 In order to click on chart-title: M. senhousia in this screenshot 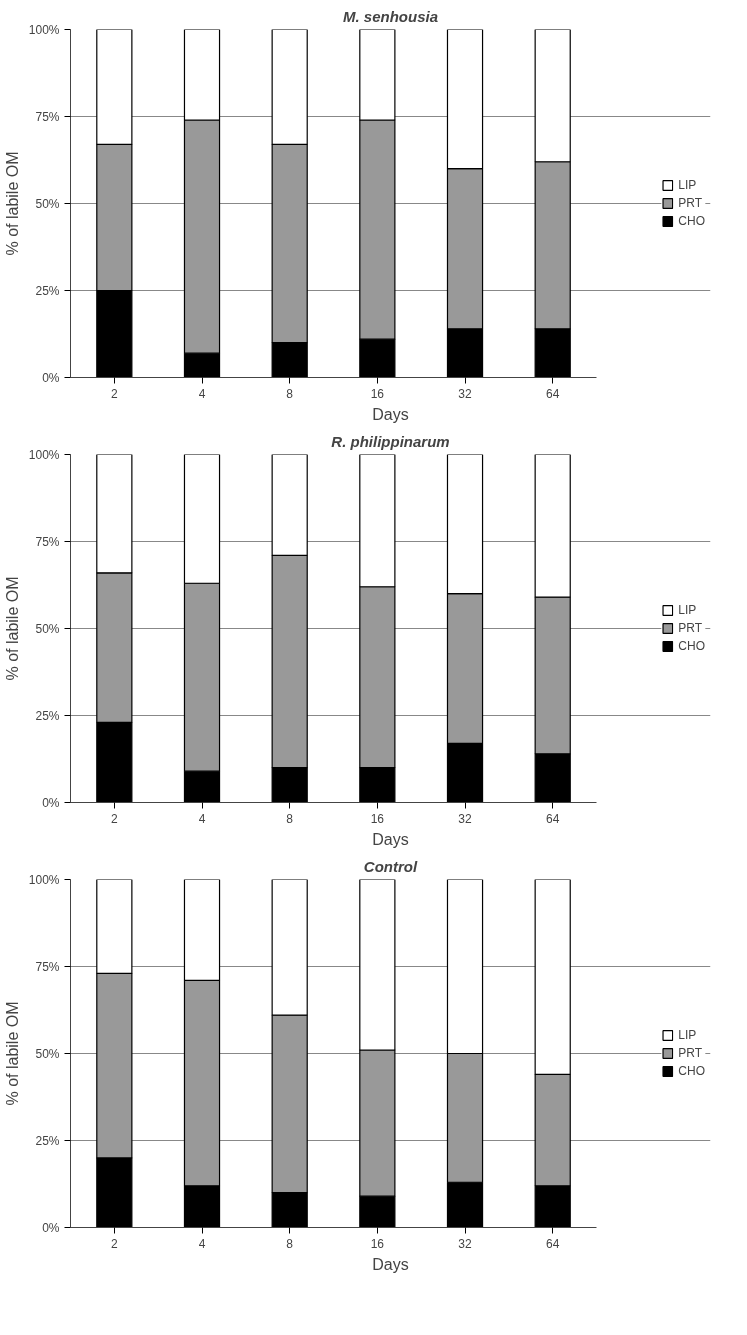, I will do `click(390, 16)`.